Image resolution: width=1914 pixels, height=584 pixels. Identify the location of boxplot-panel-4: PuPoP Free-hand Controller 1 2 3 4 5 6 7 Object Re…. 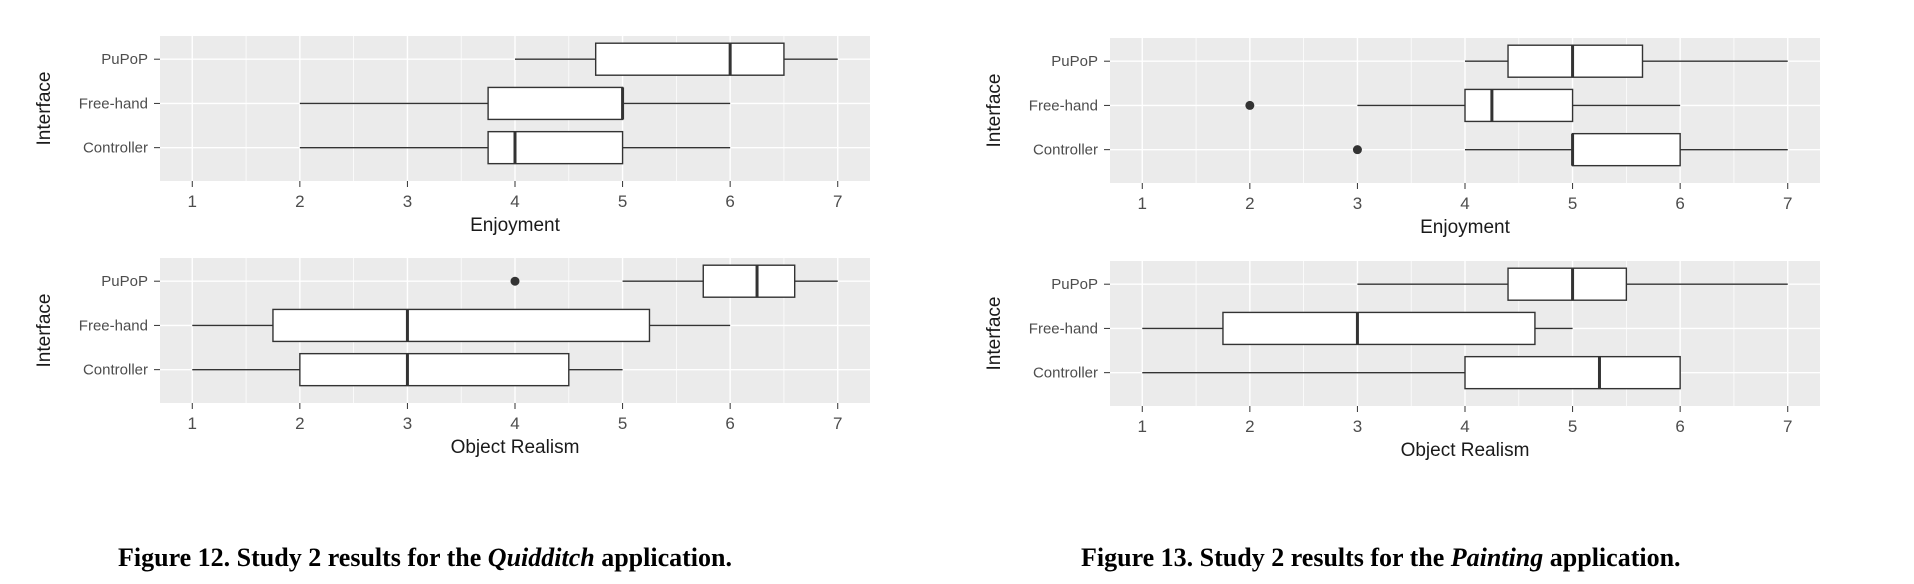
(1402, 361).